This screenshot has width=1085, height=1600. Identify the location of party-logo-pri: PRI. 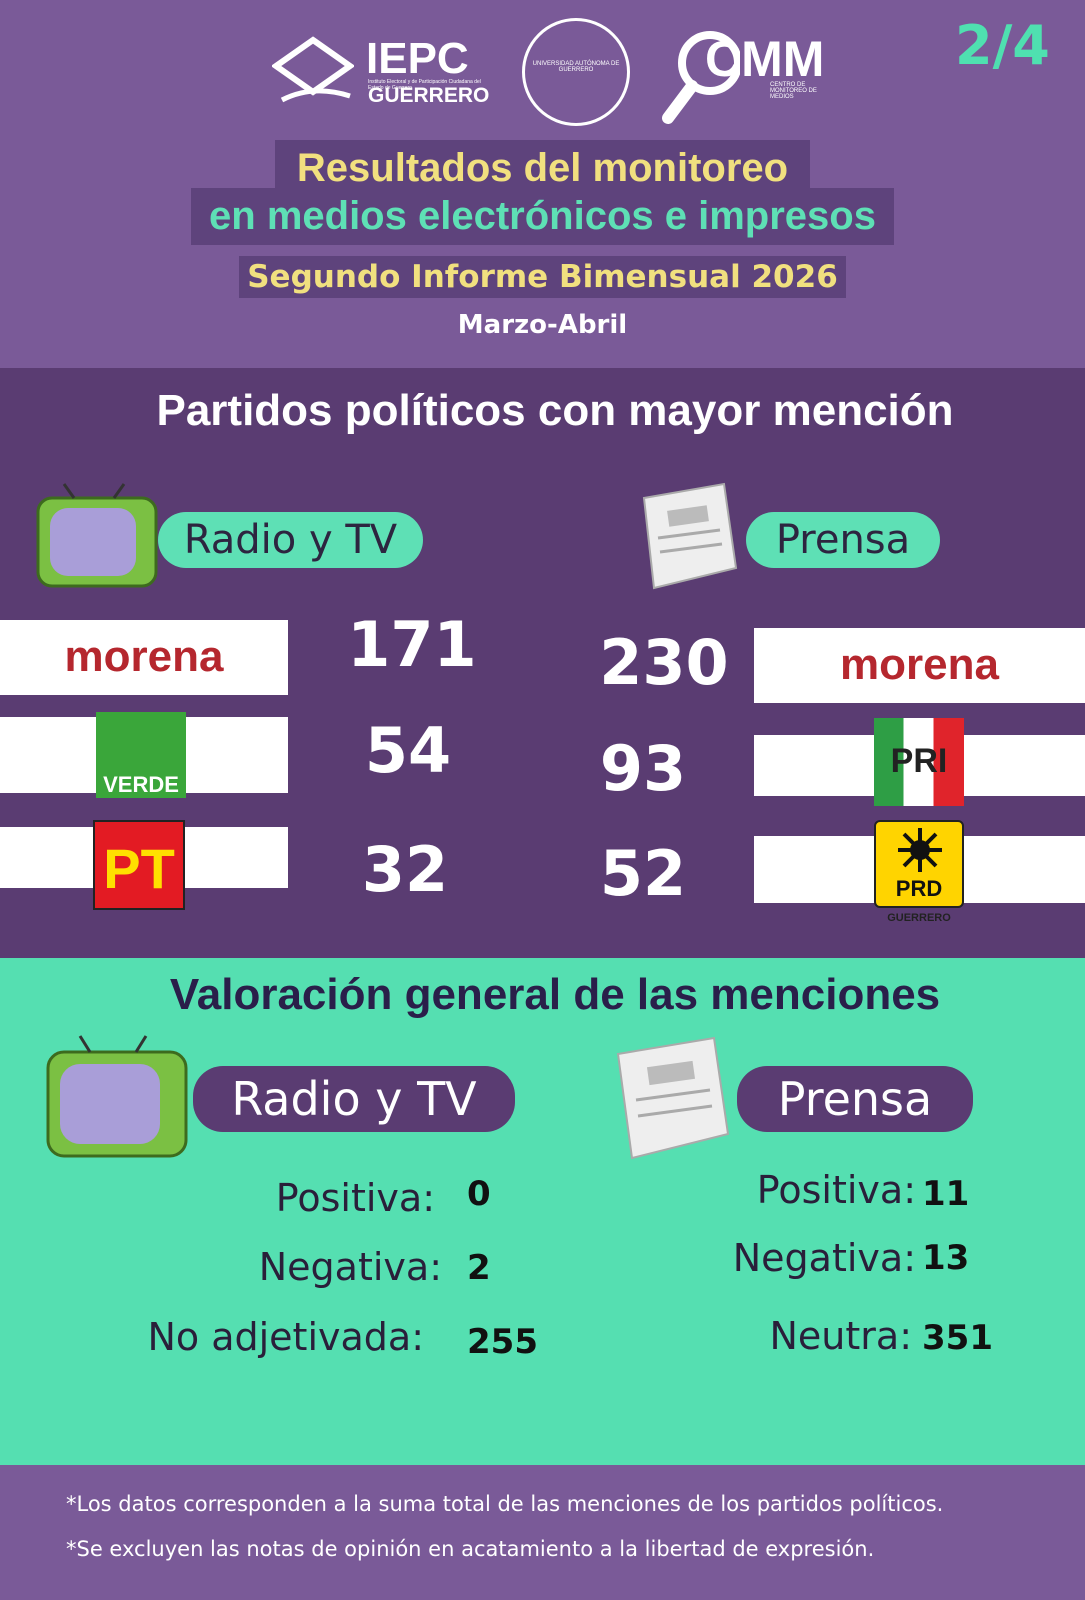
(919, 762).